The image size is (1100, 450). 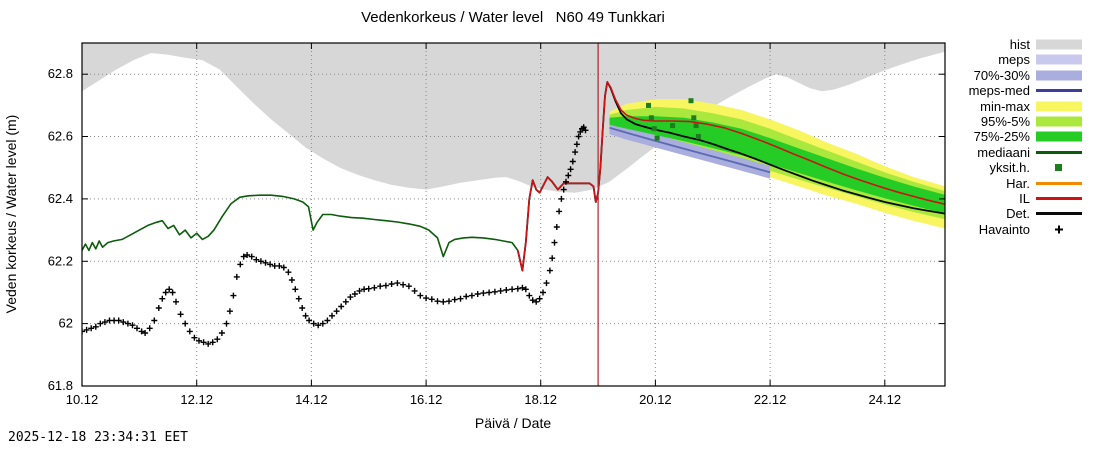 I want to click on x-tick-label: 10.12, so click(x=82, y=399).